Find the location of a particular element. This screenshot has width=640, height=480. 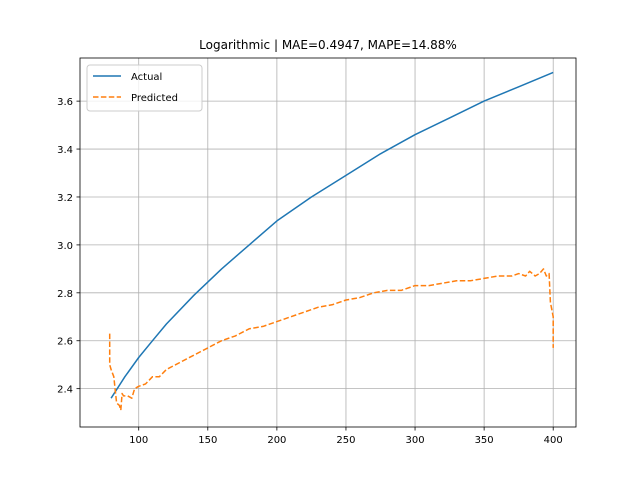

y-tick-label: 2.8 is located at coordinates (65, 294).